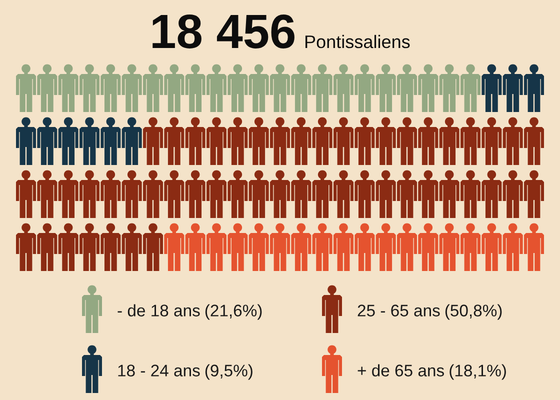 Image resolution: width=560 pixels, height=400 pixels. What do you see at coordinates (401, 370) in the screenshot?
I see `category-label: + de 65 ans` at bounding box center [401, 370].